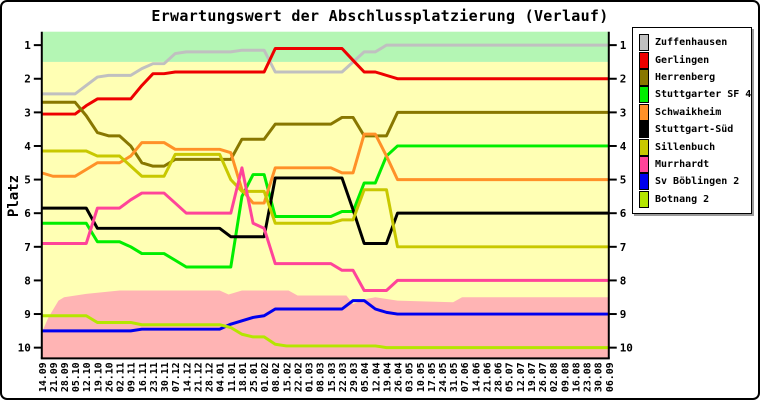 This screenshot has height=400, width=760. I want to click on legend-label: Sillenbuch, so click(685, 147).